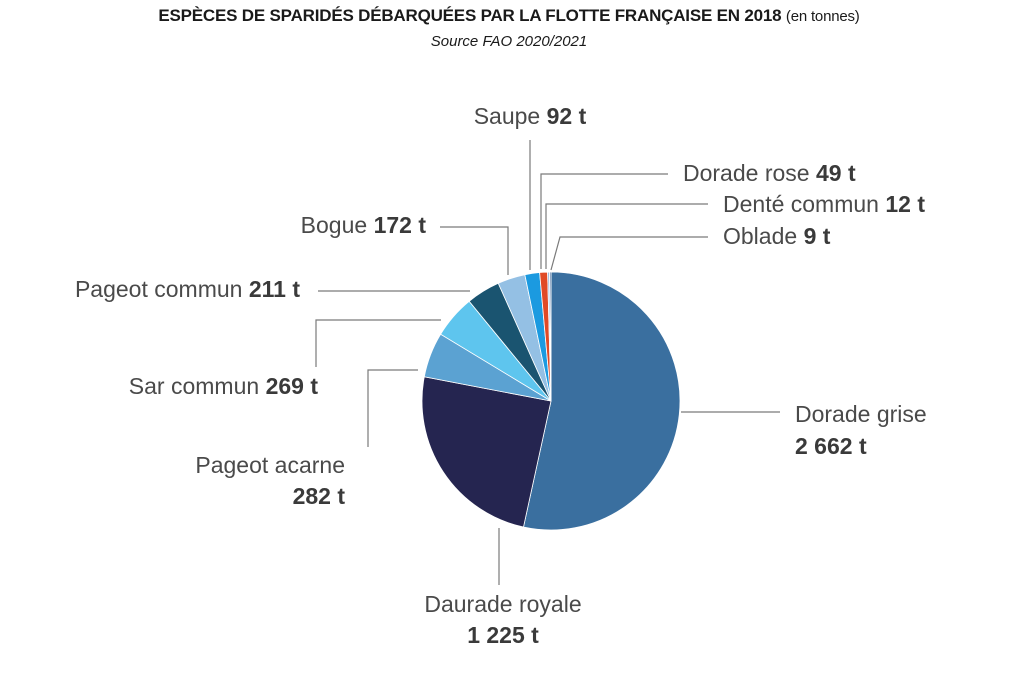  What do you see at coordinates (567, 116) in the screenshot?
I see `slice-value-saupe: 92 t` at bounding box center [567, 116].